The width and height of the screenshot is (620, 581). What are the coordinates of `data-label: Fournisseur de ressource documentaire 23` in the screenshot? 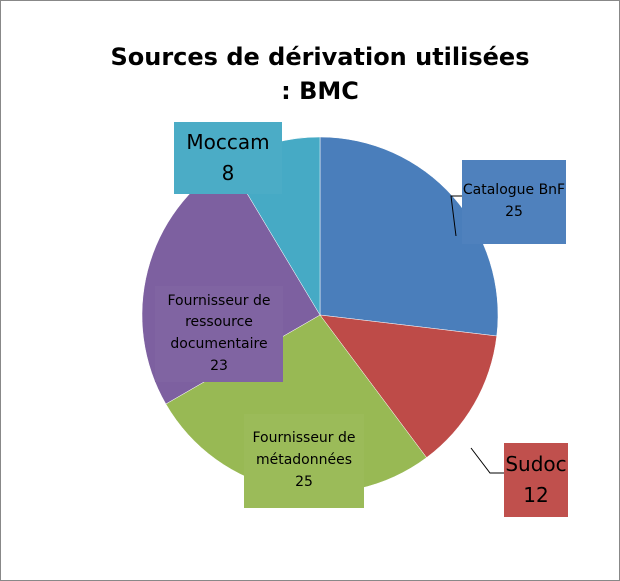 It's located at (219, 334).